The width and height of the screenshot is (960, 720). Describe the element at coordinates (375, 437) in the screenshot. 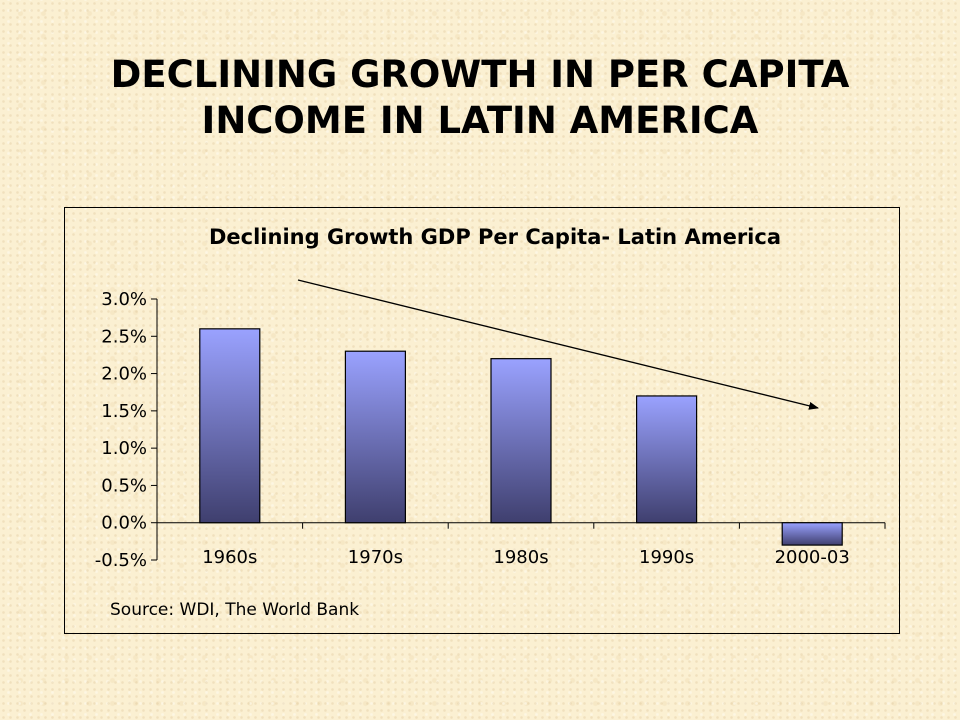

I see `bar-1970s` at that location.